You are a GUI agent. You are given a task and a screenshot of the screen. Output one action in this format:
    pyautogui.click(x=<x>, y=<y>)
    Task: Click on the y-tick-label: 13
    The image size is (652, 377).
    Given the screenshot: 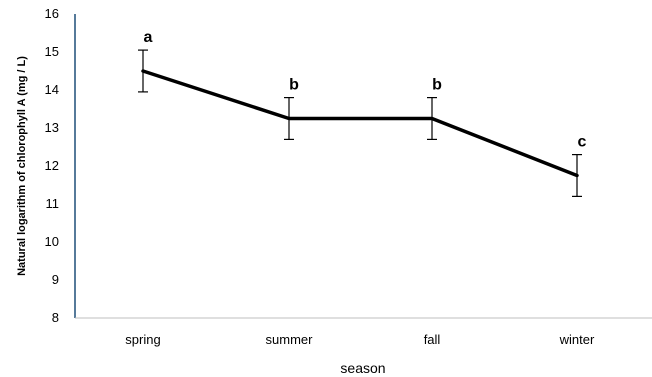 What is the action you would take?
    pyautogui.click(x=52, y=127)
    